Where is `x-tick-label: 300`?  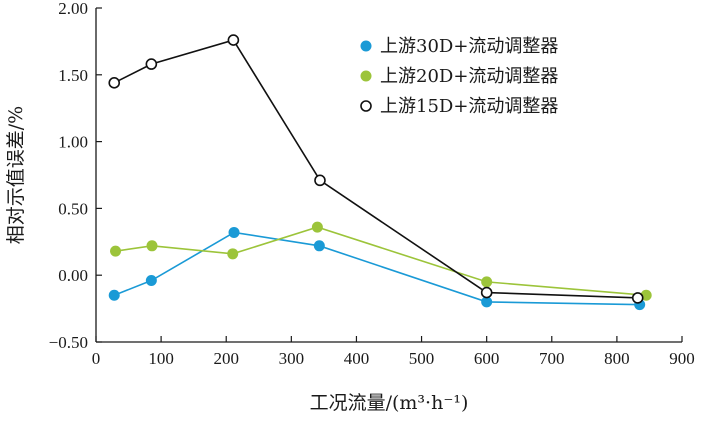 x-tick-label: 300 is located at coordinates (292, 358).